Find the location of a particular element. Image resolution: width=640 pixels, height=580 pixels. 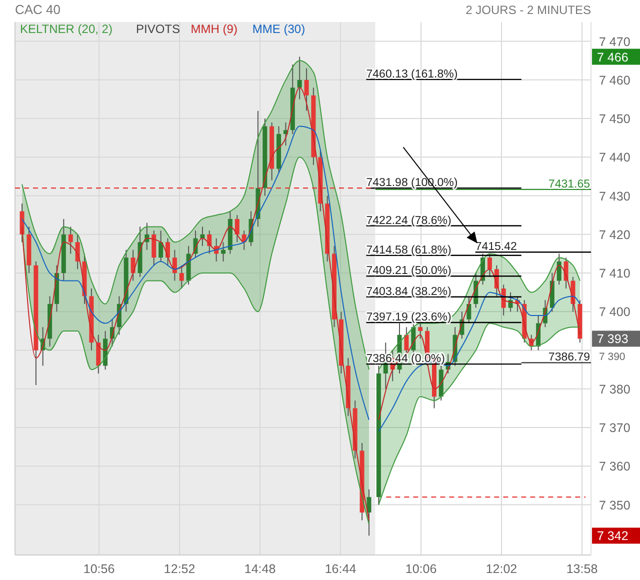

annotation: 7414.58 (61.8%) is located at coordinates (409, 250).